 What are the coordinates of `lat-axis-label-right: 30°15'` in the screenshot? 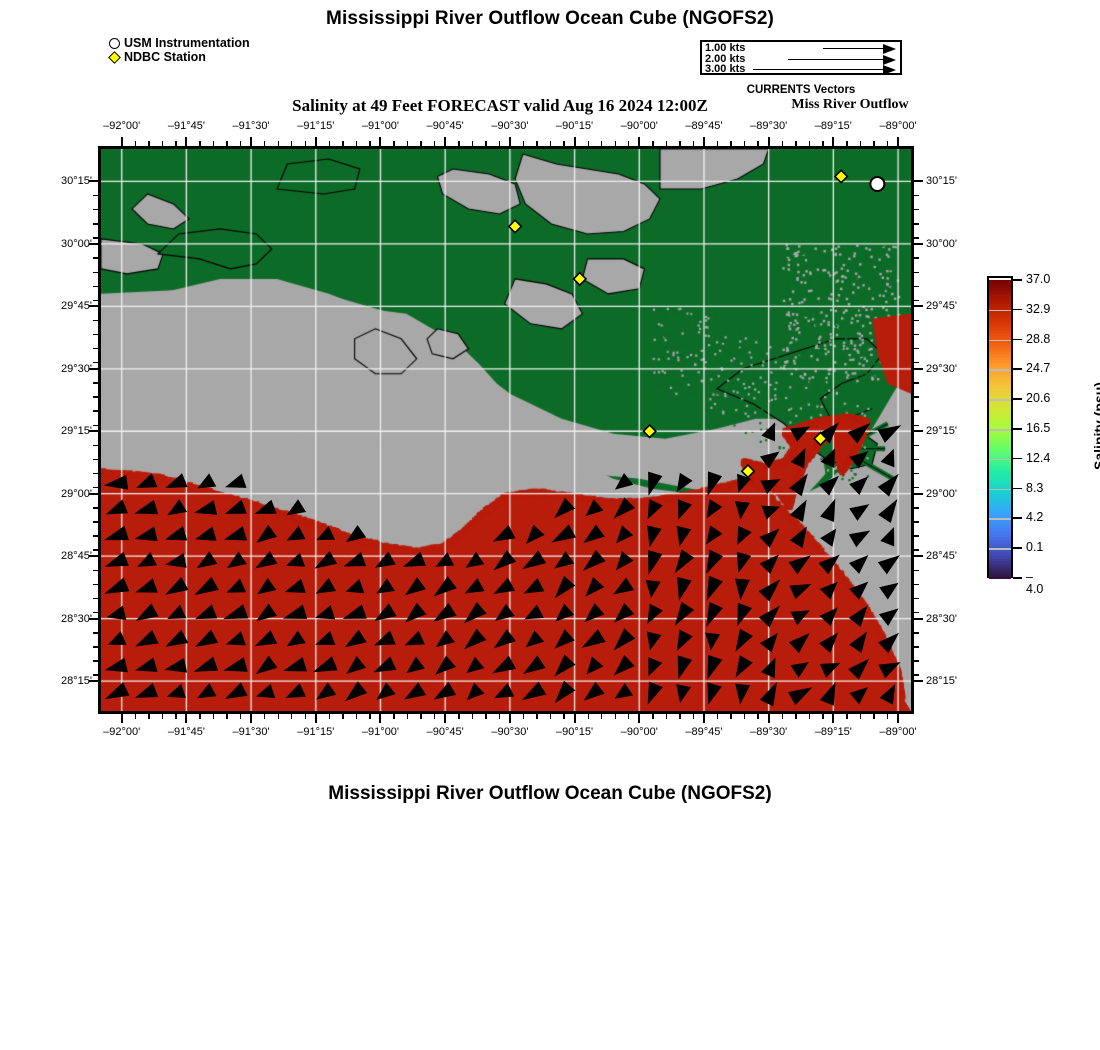 It's located at (941, 181).